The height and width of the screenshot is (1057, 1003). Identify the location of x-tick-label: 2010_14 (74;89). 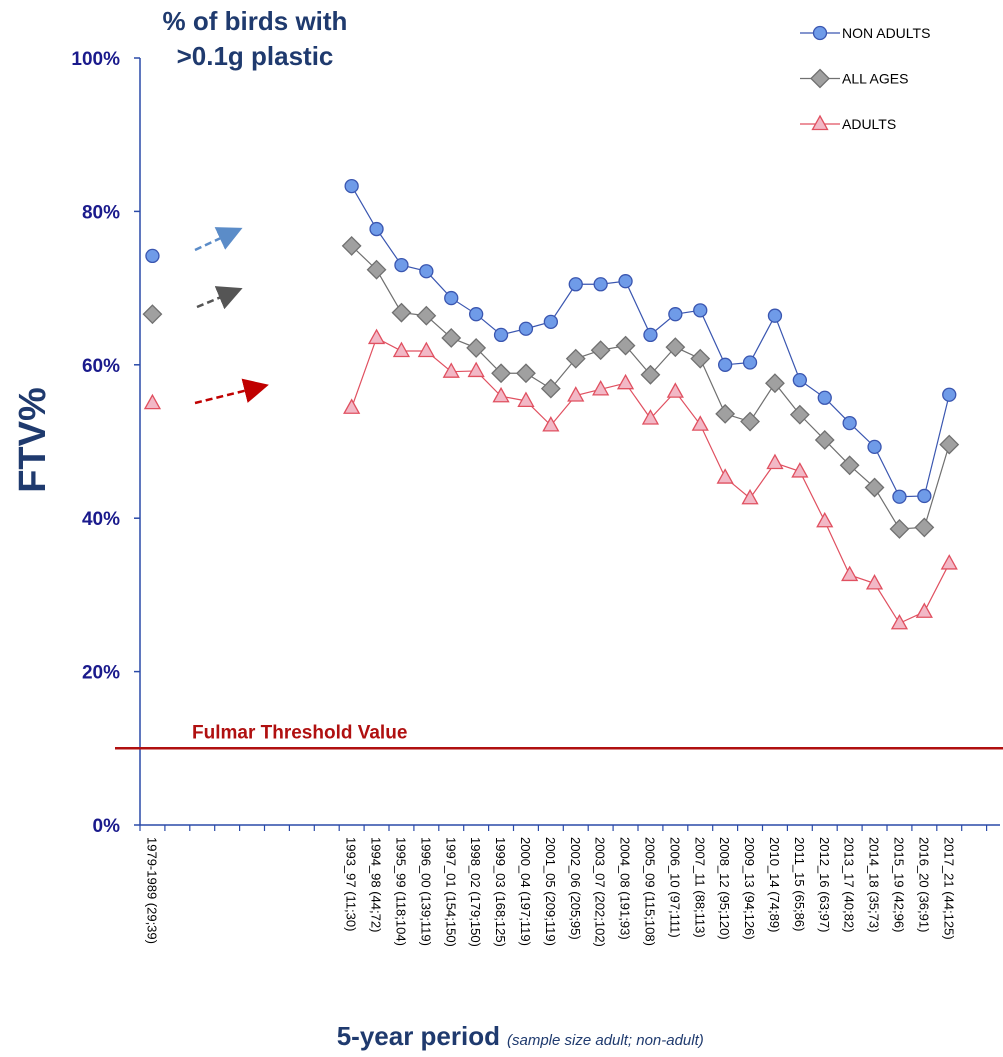
(774, 884).